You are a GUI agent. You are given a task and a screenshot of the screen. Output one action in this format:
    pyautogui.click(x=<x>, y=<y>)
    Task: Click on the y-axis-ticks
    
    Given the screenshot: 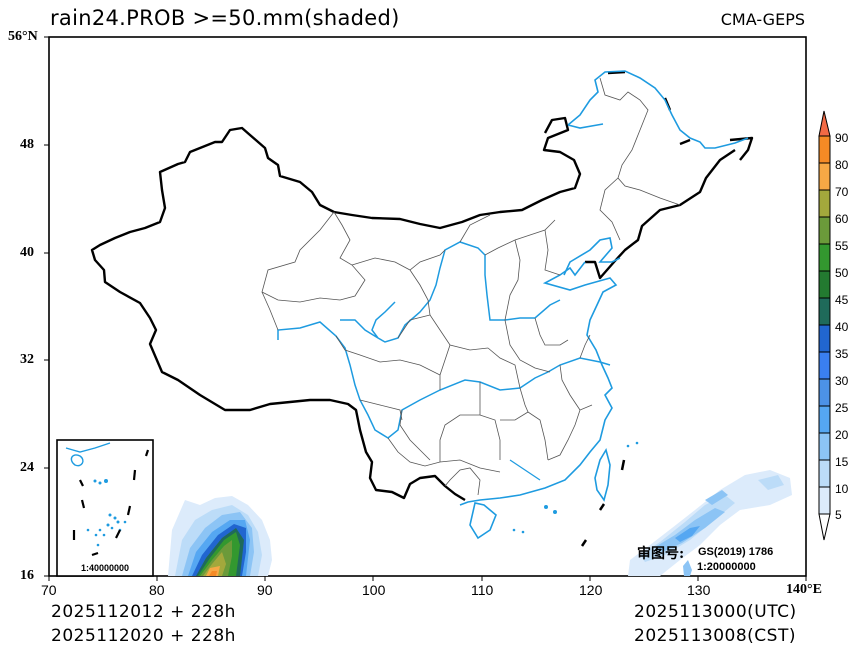 What is the action you would take?
    pyautogui.click(x=46, y=306)
    